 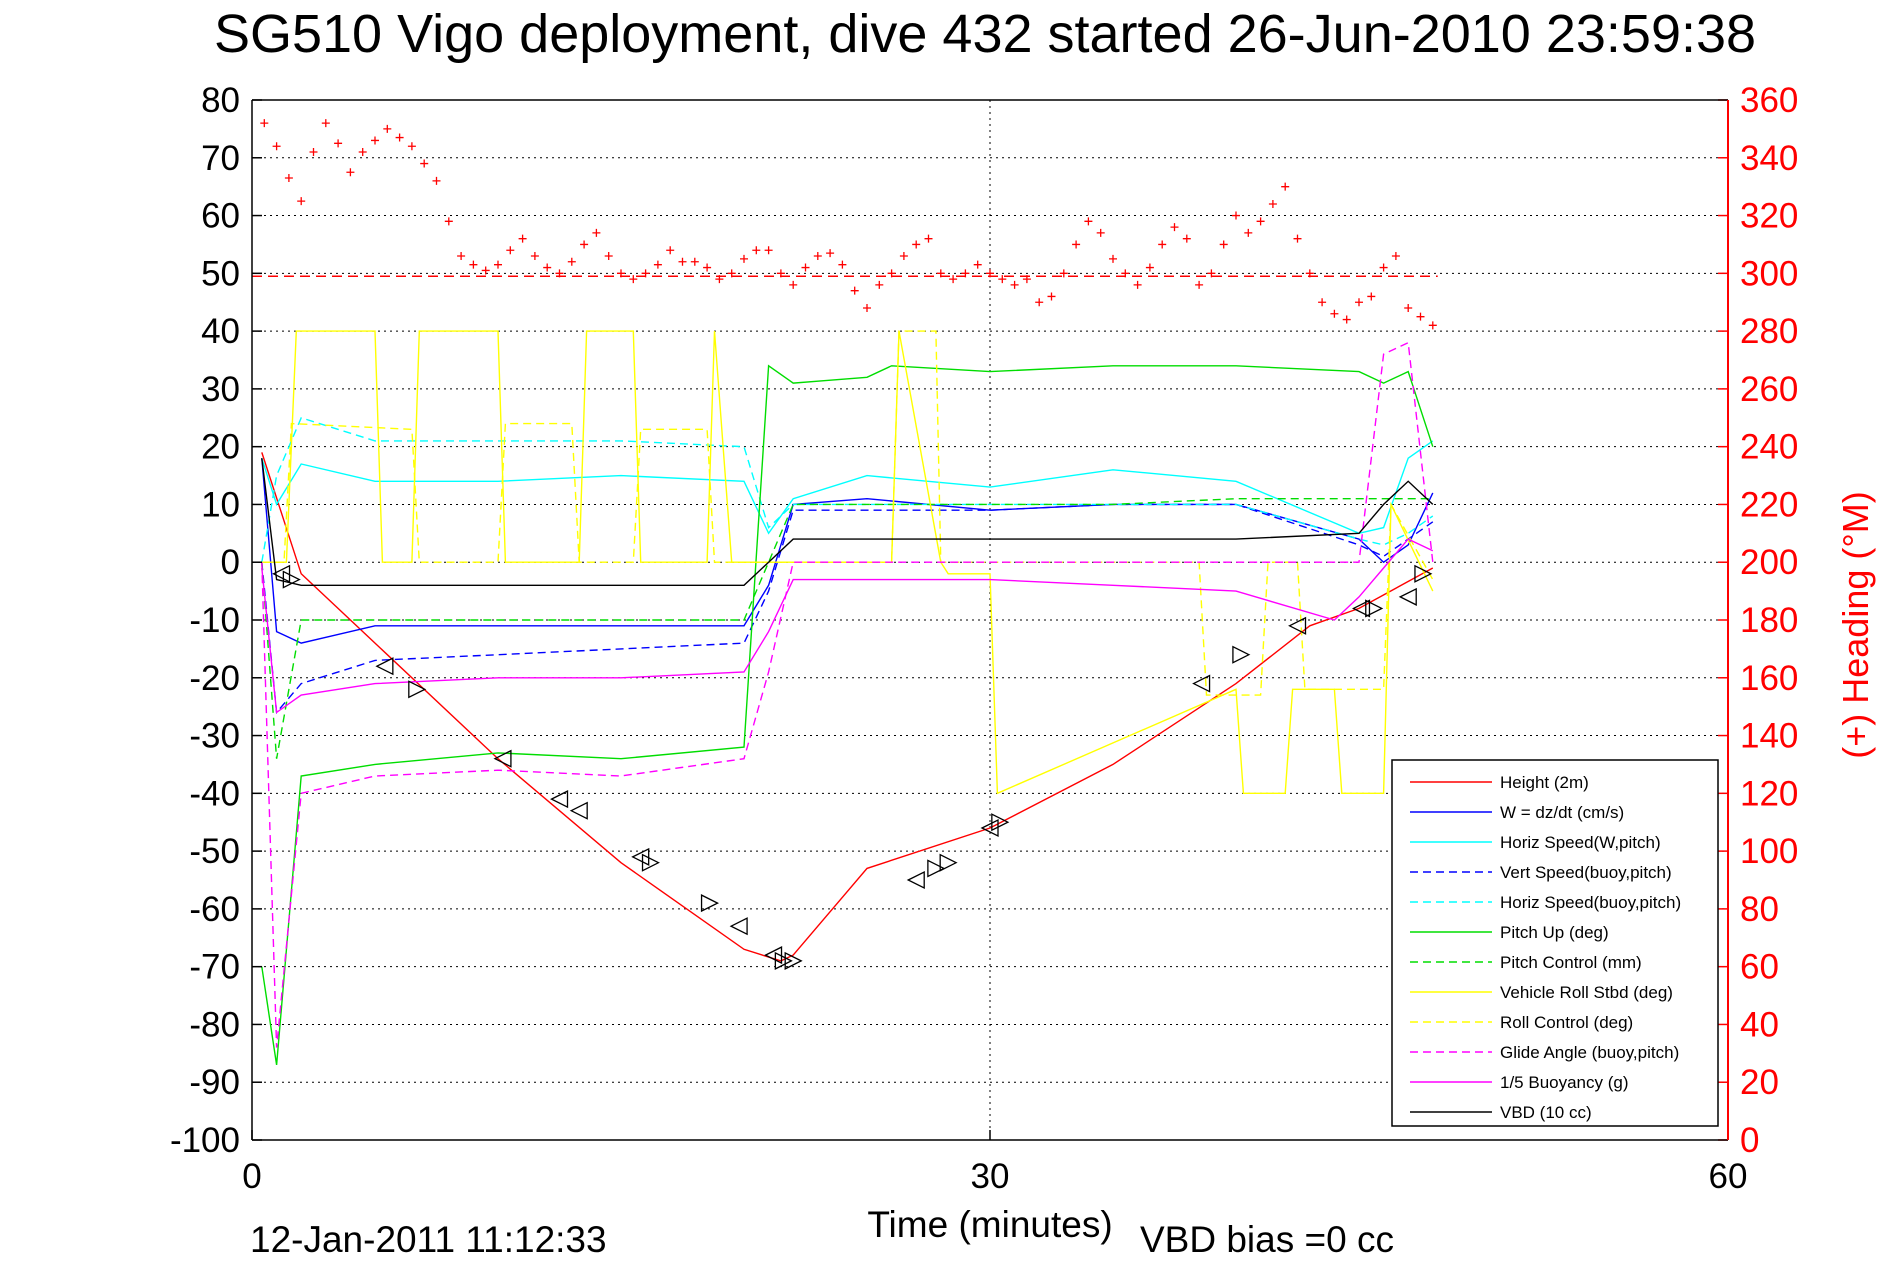 I want to click on y2-tick-label: 180, so click(x=1769, y=620).